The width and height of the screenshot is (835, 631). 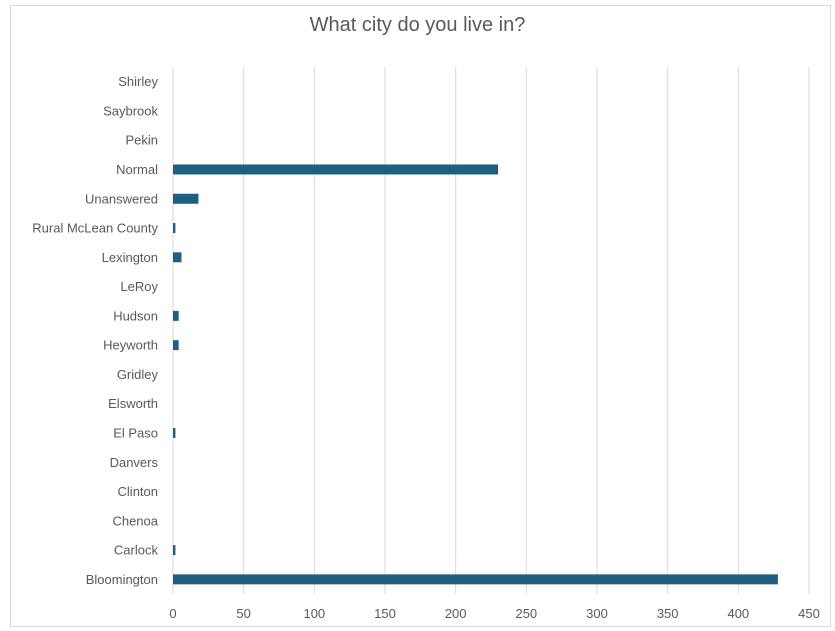 I want to click on x-tick-label: 250, so click(x=526, y=613).